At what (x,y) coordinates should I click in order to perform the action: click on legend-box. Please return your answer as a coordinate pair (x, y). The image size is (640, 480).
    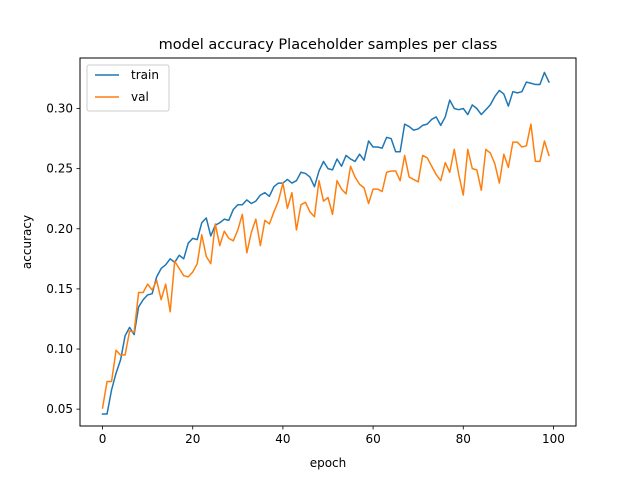
    Looking at the image, I should click on (128, 88).